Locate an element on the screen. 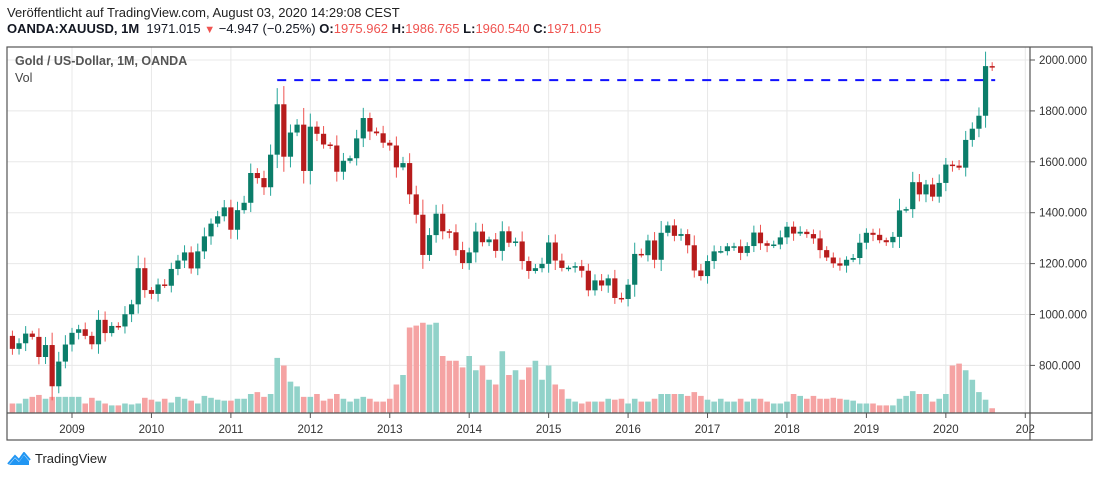 The image size is (1100, 478). close-value: 1971.015 is located at coordinates (574, 28).